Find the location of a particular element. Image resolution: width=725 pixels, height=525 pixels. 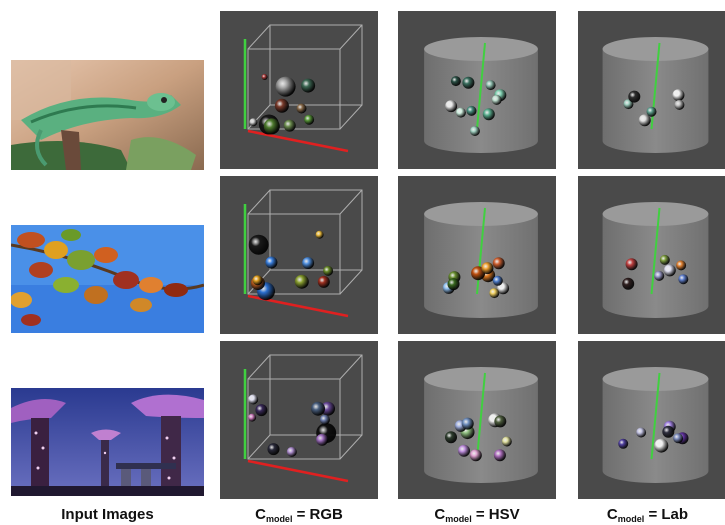

input-image-chameleon is located at coordinates (107, 115).